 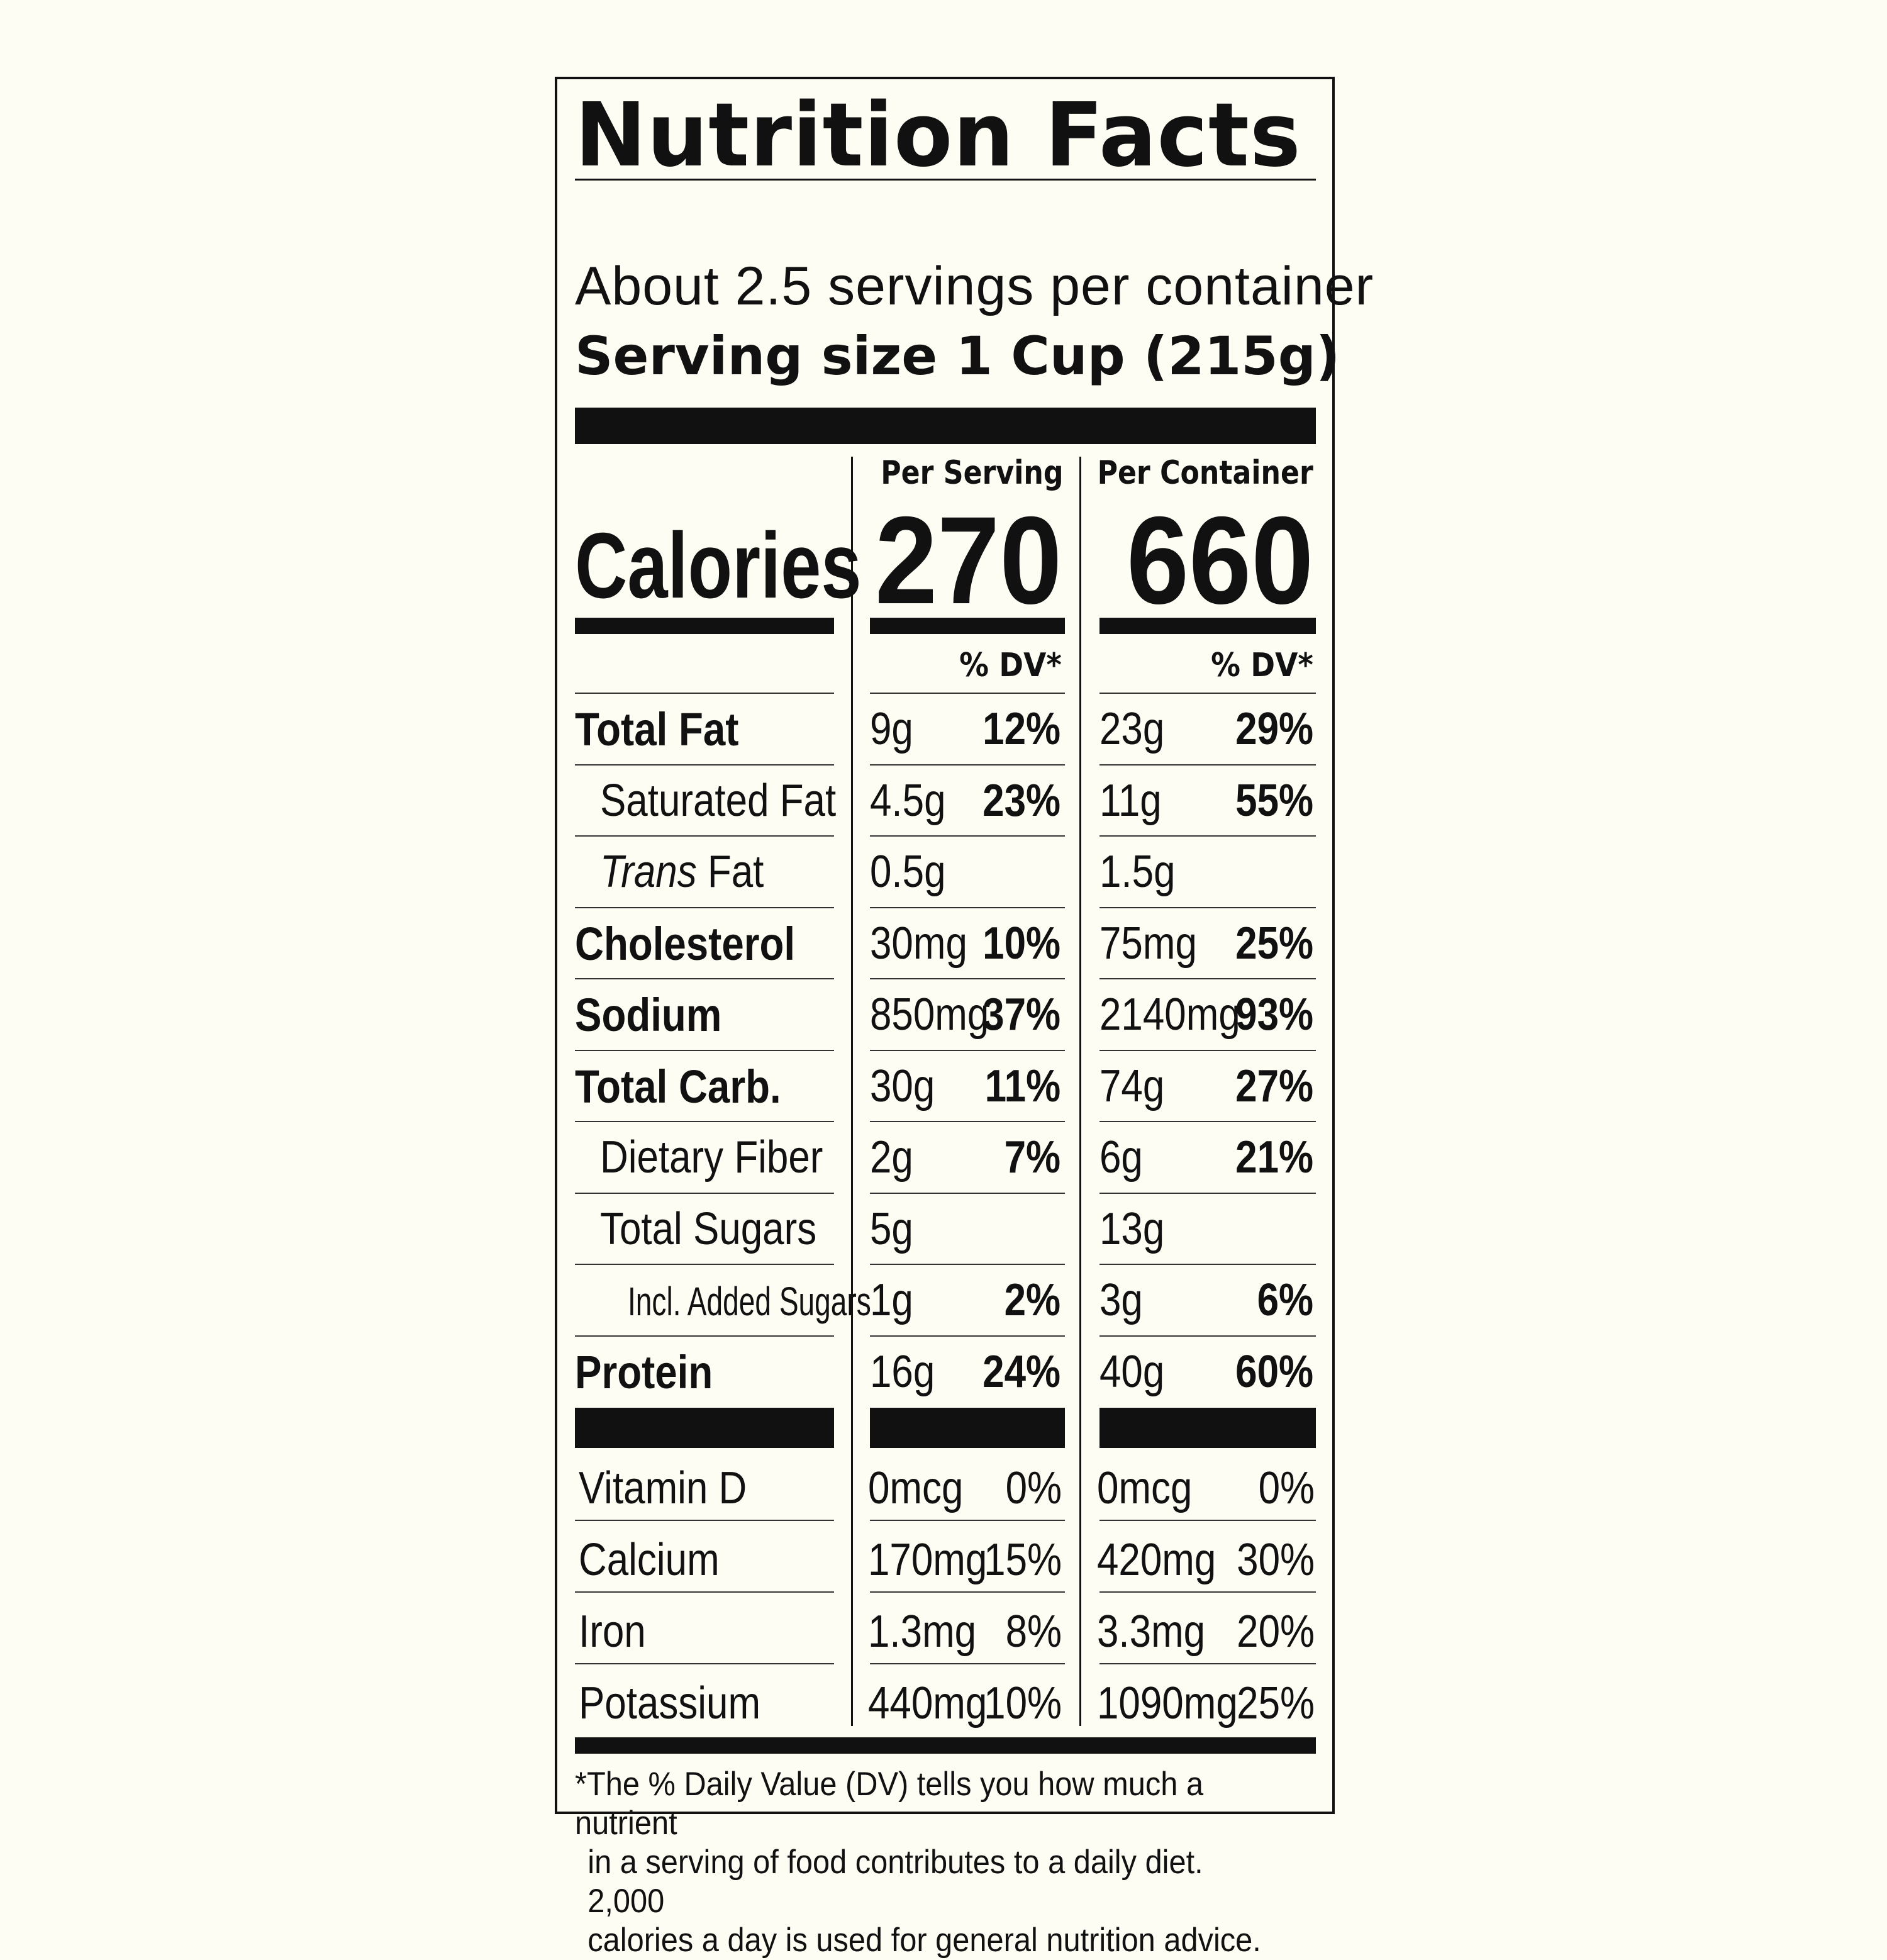 What do you see at coordinates (918, 943) in the screenshot?
I see `serving-amount: 30mg` at bounding box center [918, 943].